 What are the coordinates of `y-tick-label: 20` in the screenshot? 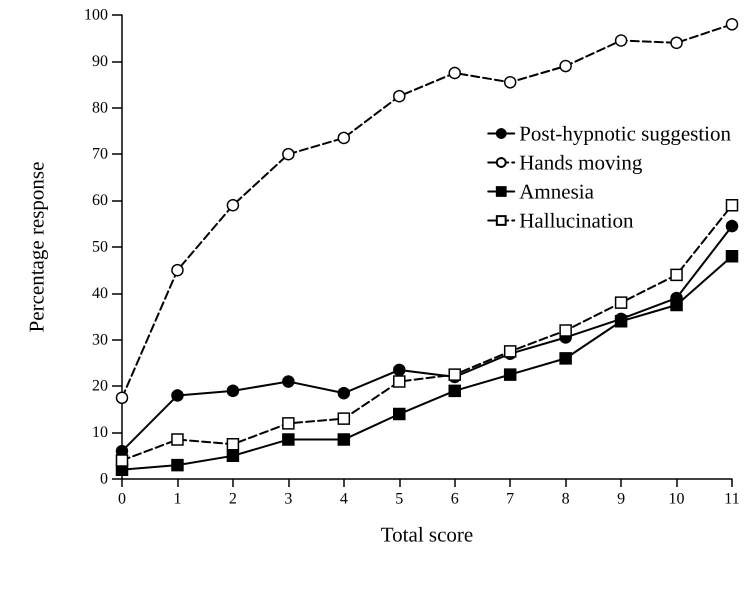 It's located at (100, 386).